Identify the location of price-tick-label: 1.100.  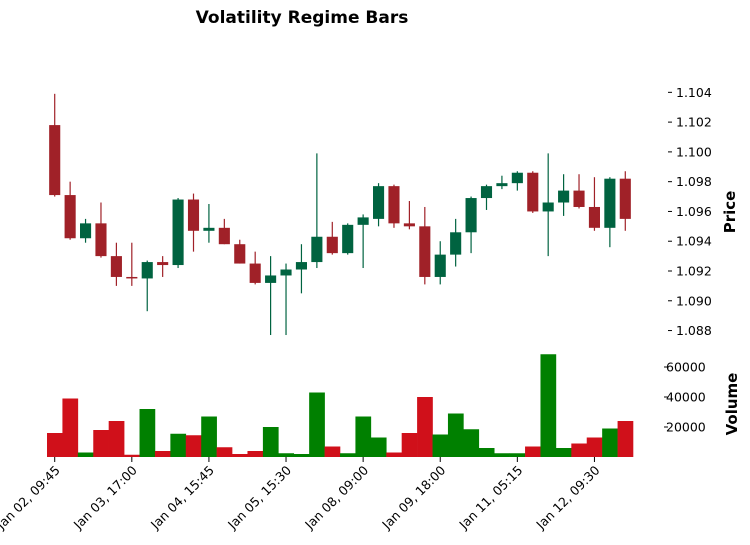
(694, 151).